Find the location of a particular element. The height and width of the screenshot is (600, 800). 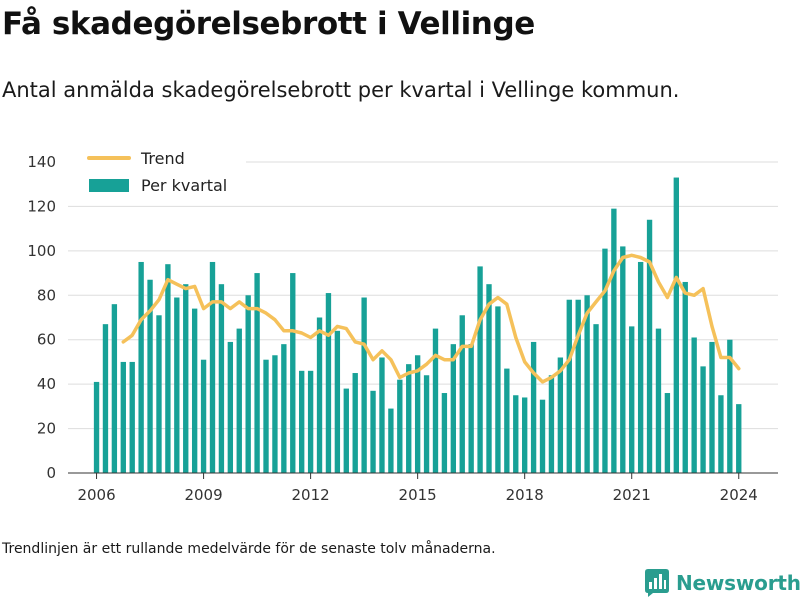

brand-name: Newsworthy is located at coordinates (738, 583).